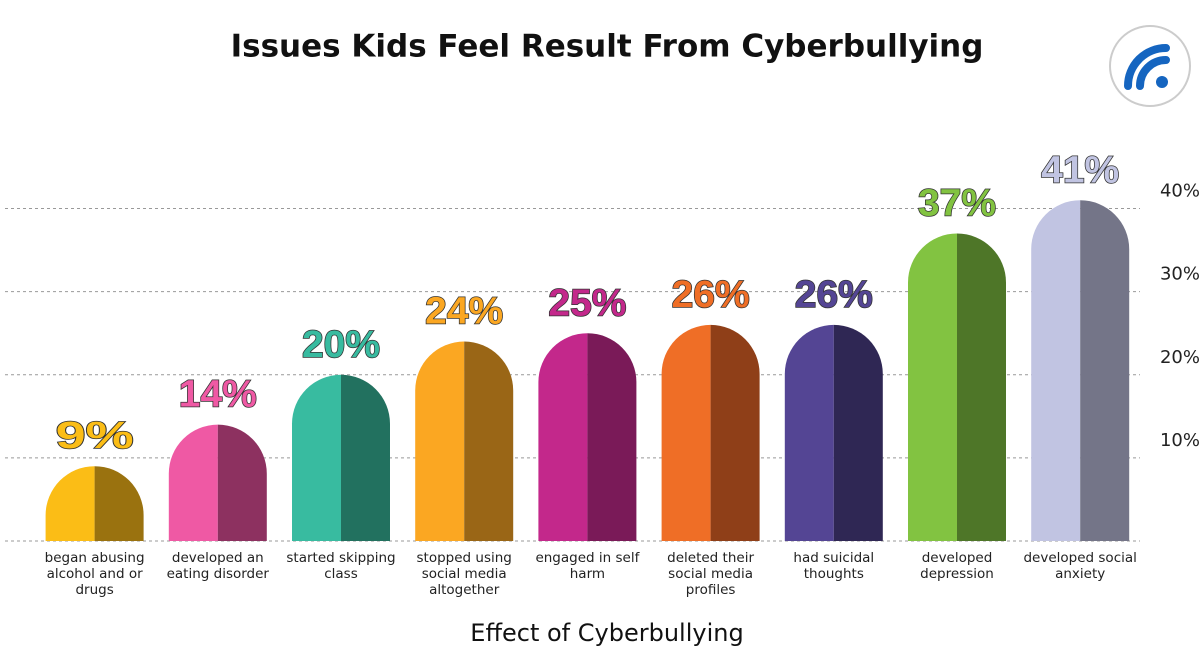 This screenshot has width=1203, height=658. Describe the element at coordinates (1080, 566) in the screenshot. I see `x-tick-label: developed social anxiety` at that location.